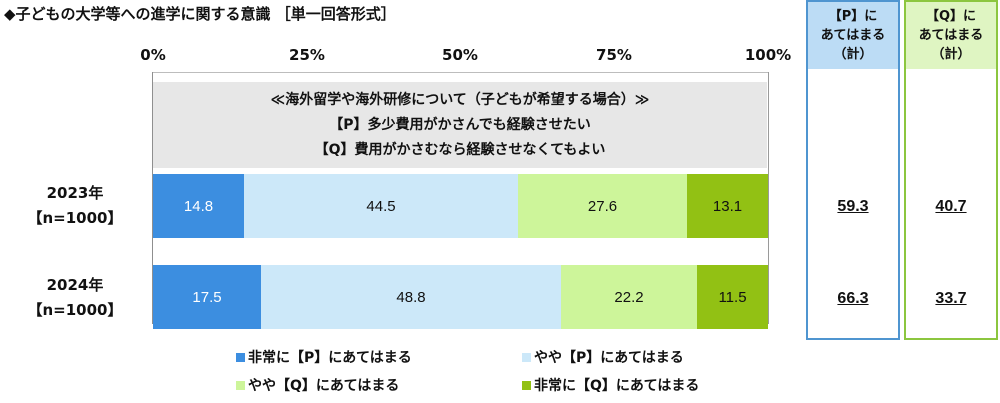 This screenshot has height=403, width=1000. What do you see at coordinates (951, 16) in the screenshot?
I see `panel-header-line: 【Q】に` at bounding box center [951, 16].